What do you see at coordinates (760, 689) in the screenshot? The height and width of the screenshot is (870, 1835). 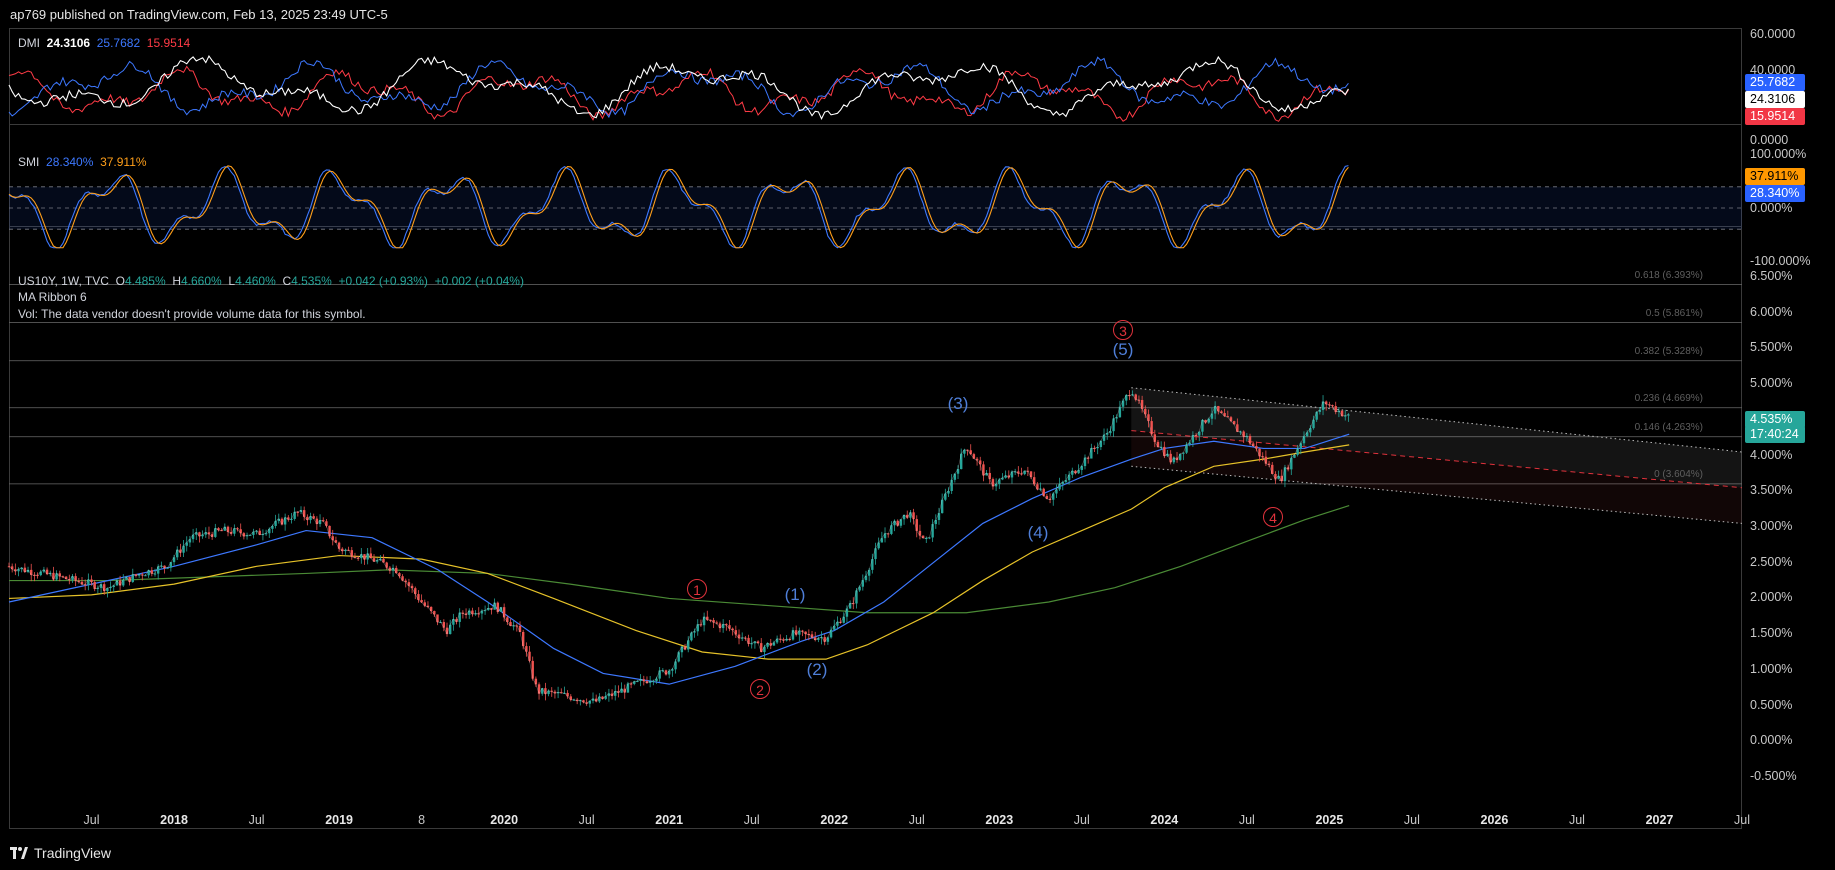 I see `wave-label-2: 2` at bounding box center [760, 689].